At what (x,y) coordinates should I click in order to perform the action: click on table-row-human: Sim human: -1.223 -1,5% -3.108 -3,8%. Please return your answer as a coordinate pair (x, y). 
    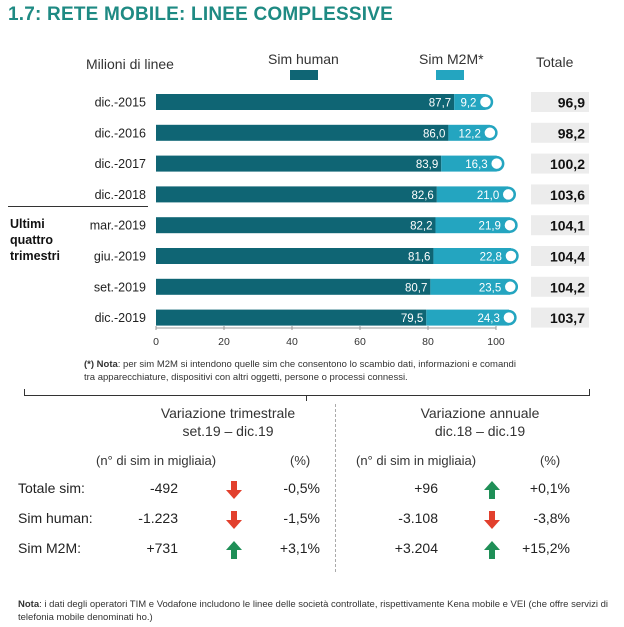
    Looking at the image, I should click on (312, 524).